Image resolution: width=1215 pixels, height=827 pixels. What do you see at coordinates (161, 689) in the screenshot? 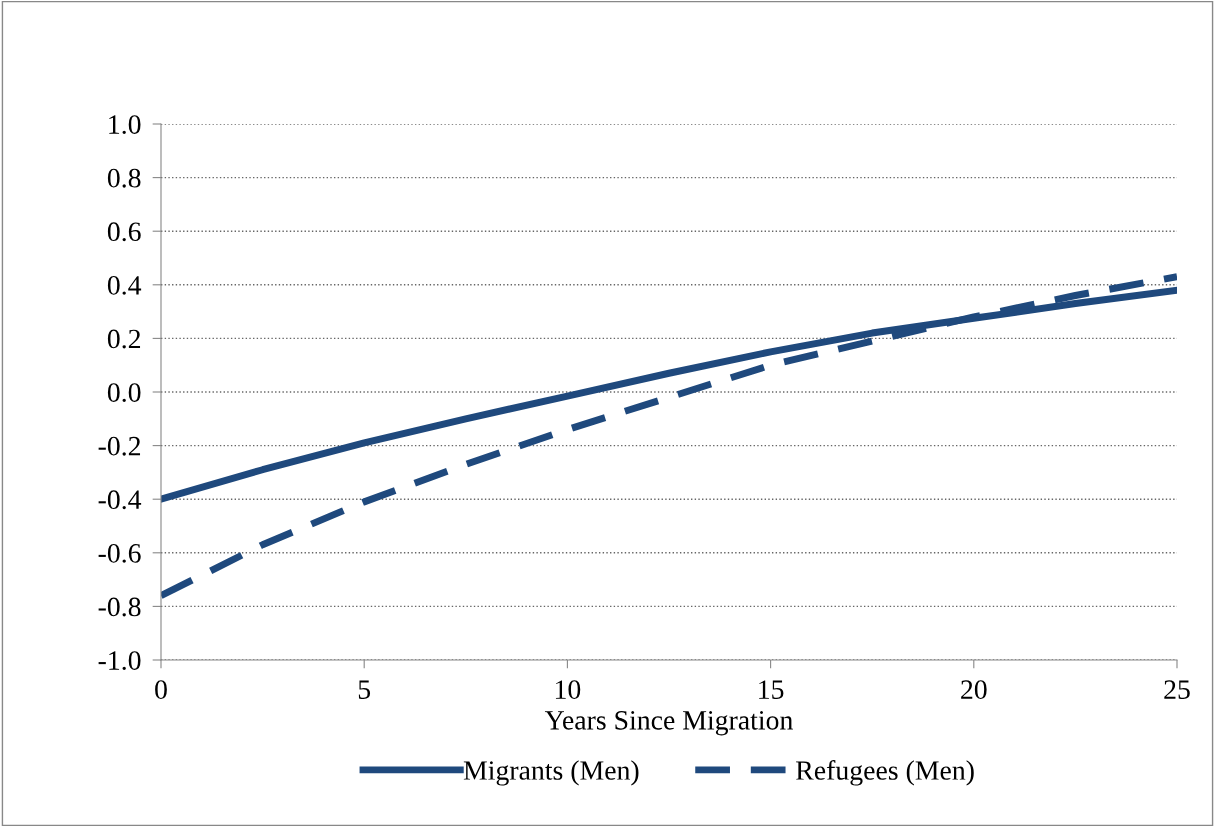
I see `x-tick-label: 0` at bounding box center [161, 689].